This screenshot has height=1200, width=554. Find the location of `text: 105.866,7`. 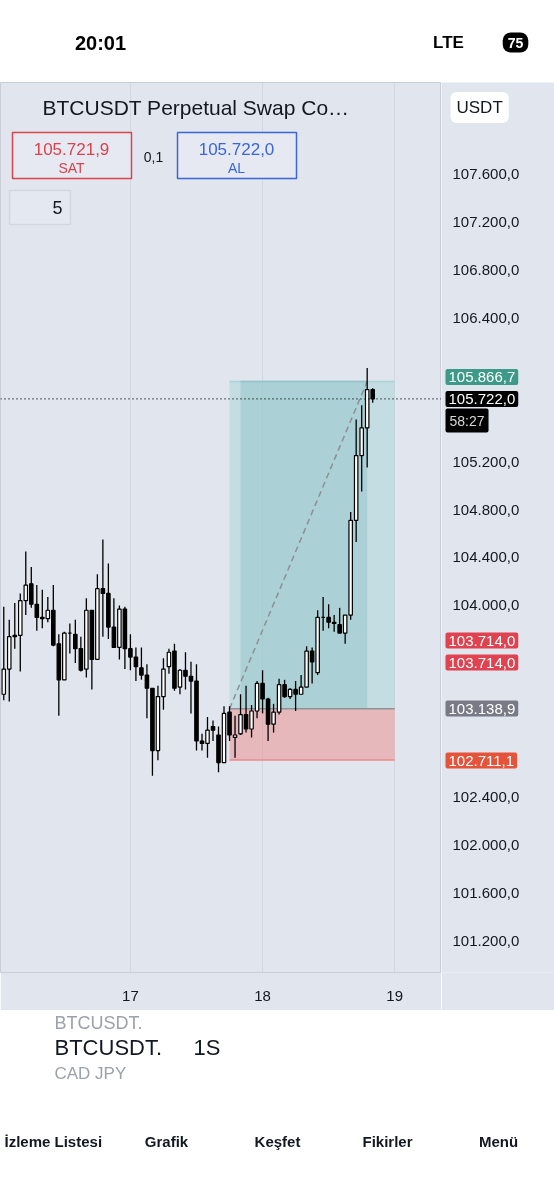

text: 105.866,7 is located at coordinates (482, 376).